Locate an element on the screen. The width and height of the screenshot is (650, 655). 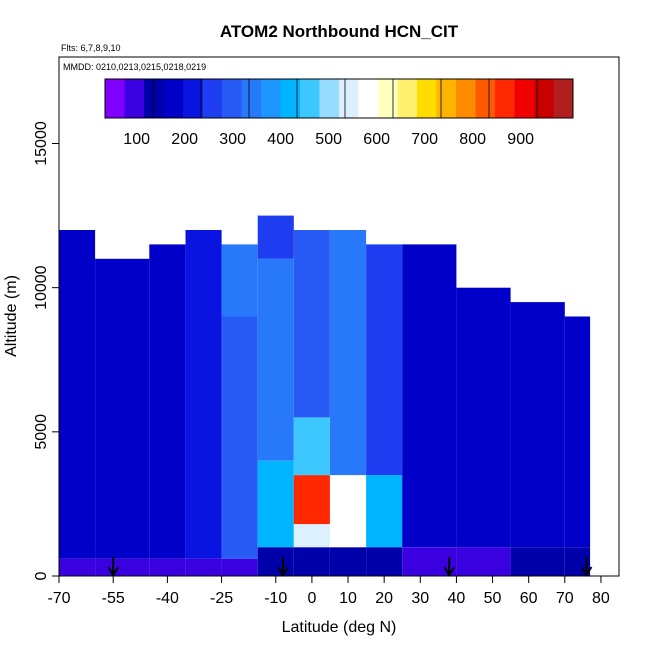
colorbar-tick-label: 200 is located at coordinates (184, 139).